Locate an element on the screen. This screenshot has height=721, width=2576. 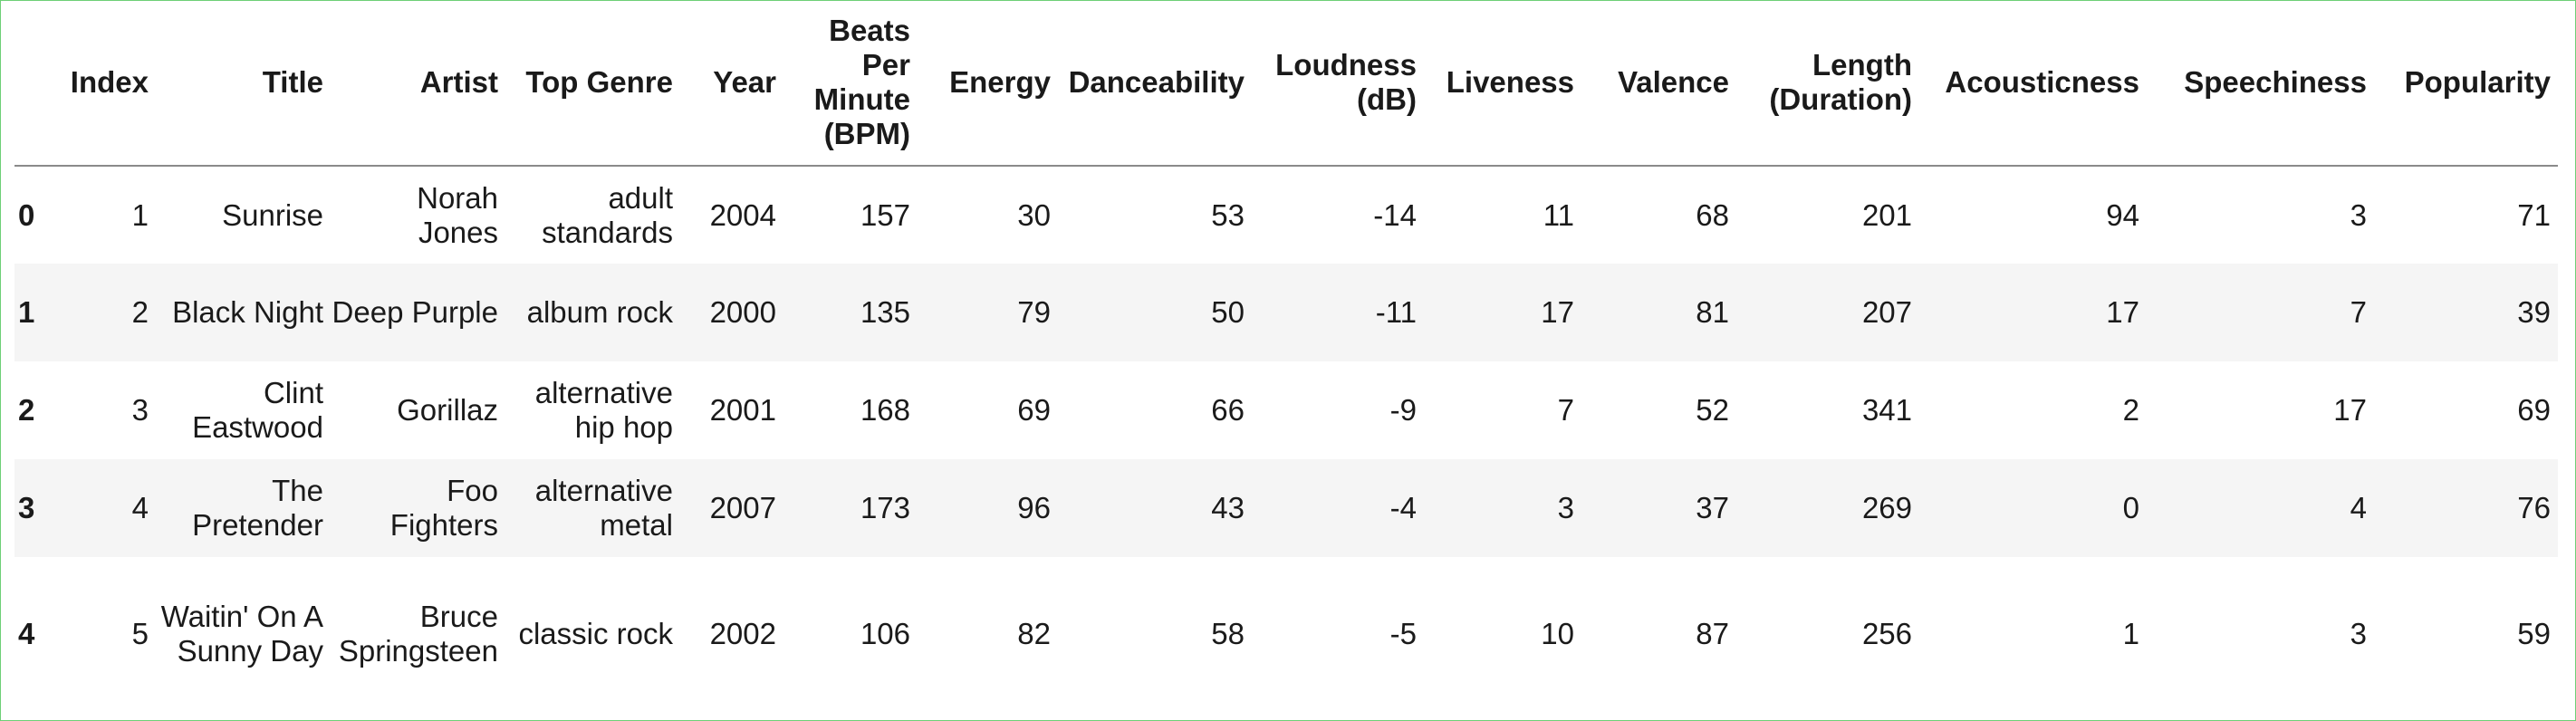
table-cell: alternative hip hop is located at coordinates (603, 410).